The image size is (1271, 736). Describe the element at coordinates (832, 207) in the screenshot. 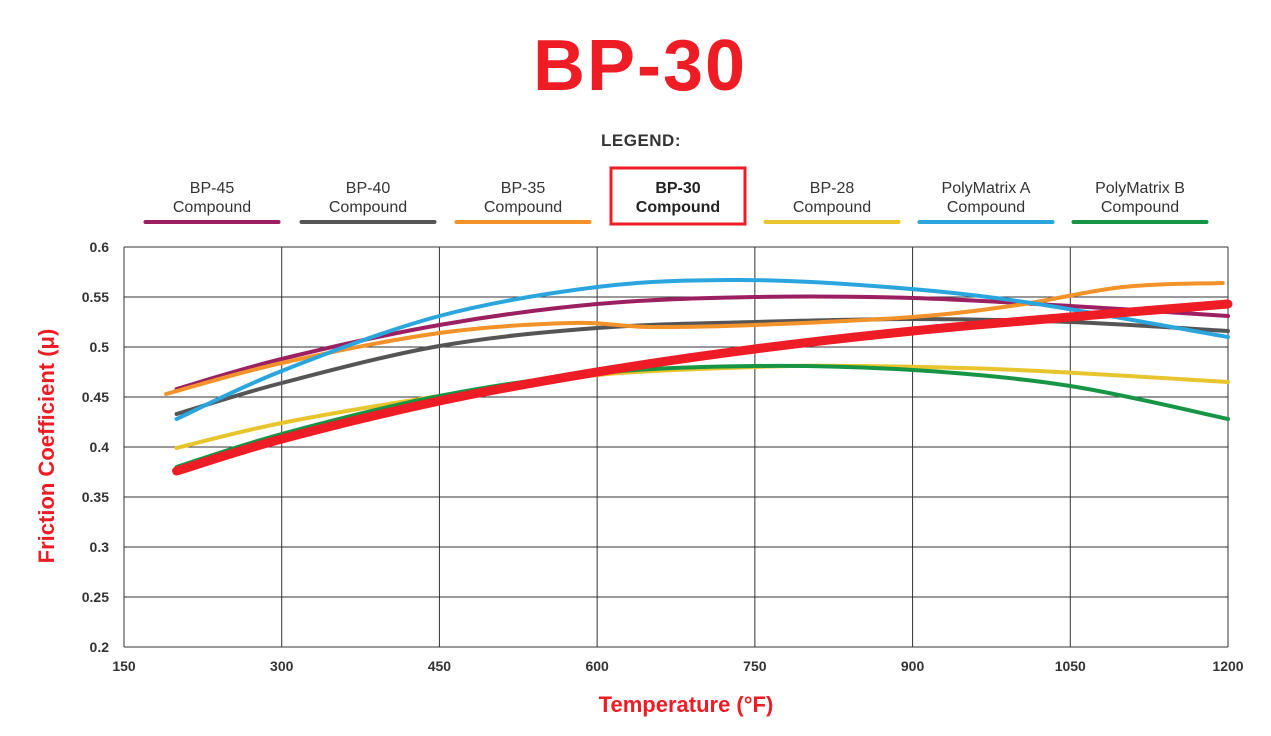

I see `legend-label-bp-28-compound: Compound` at that location.